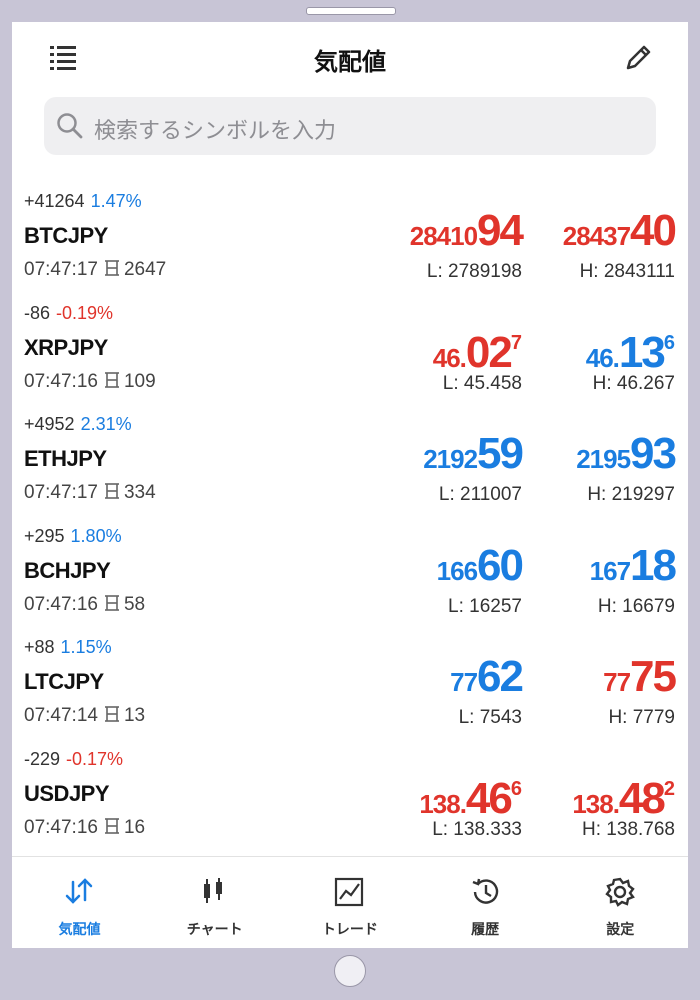 The height and width of the screenshot is (1000, 700). I want to click on menu-icon, so click(64, 57).